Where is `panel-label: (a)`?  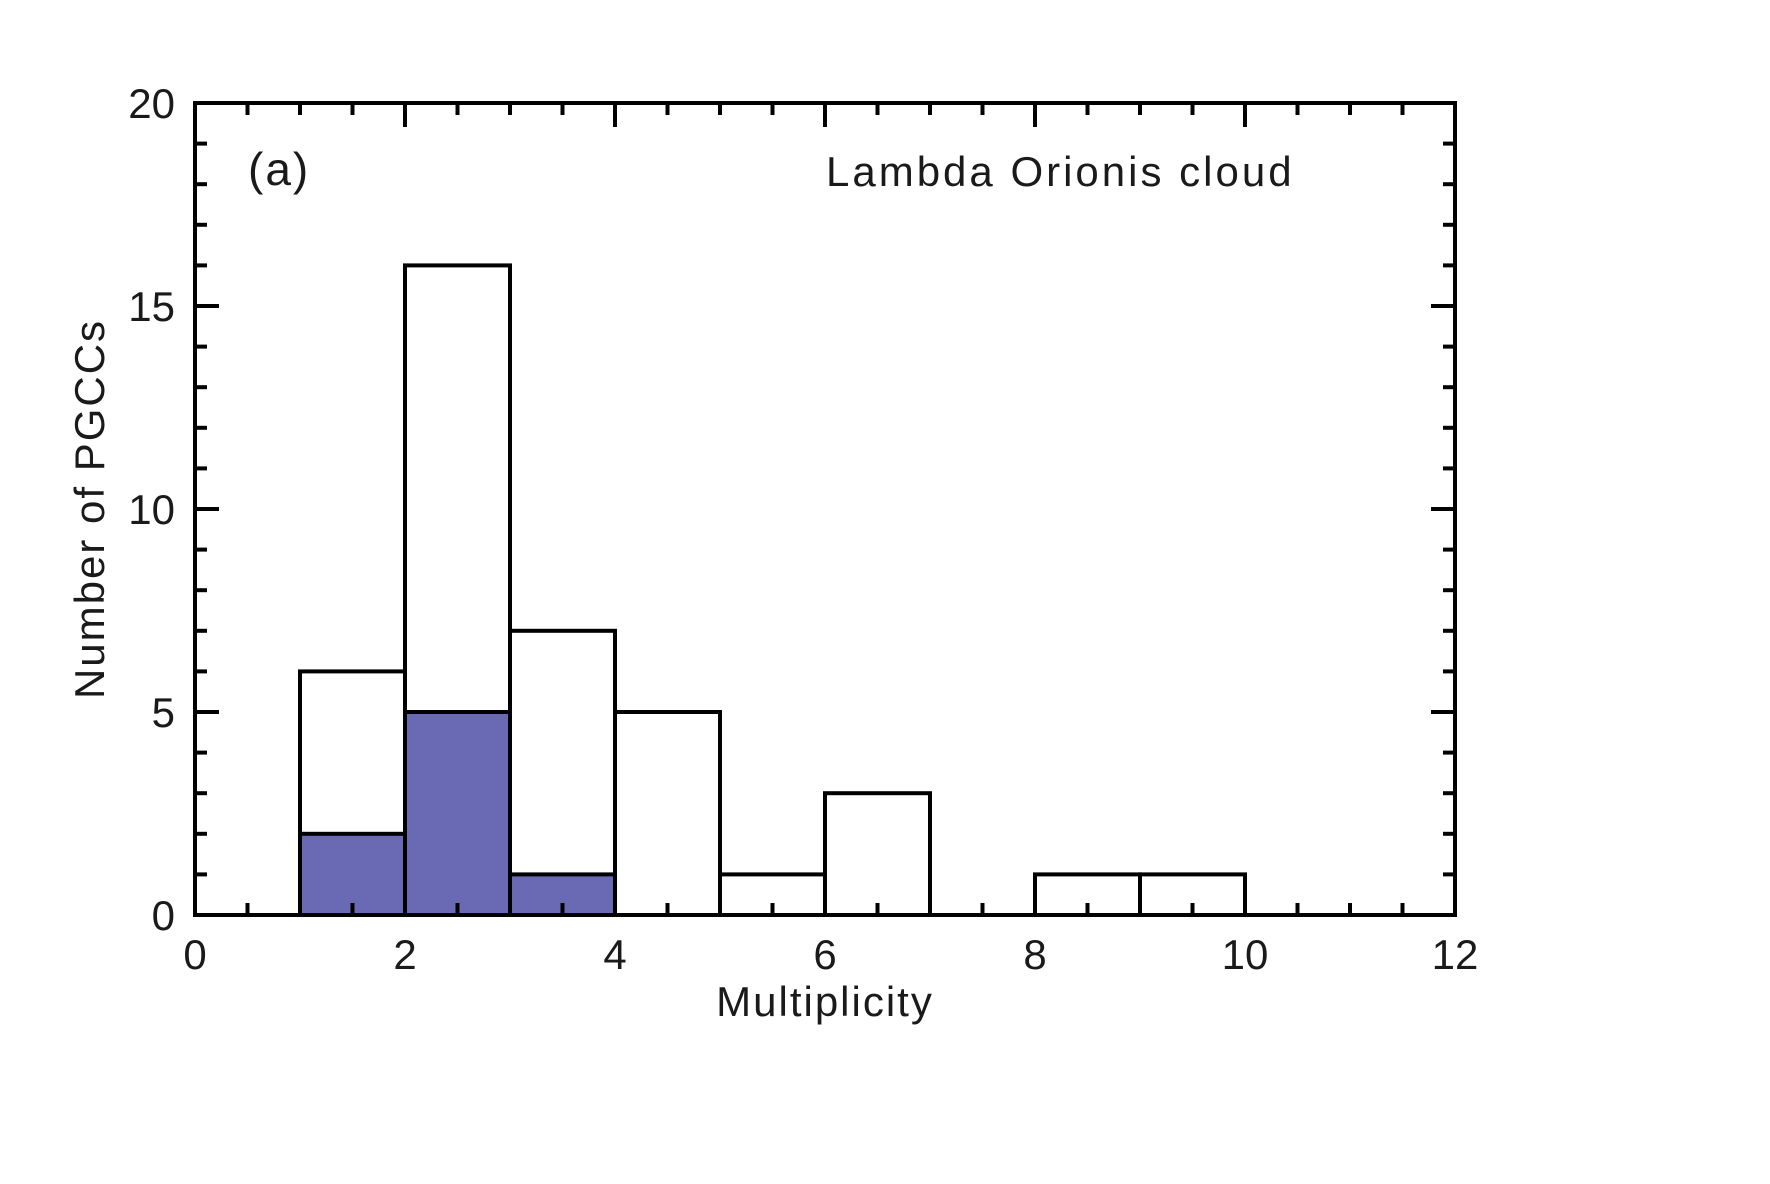
panel-label: (a) is located at coordinates (279, 169).